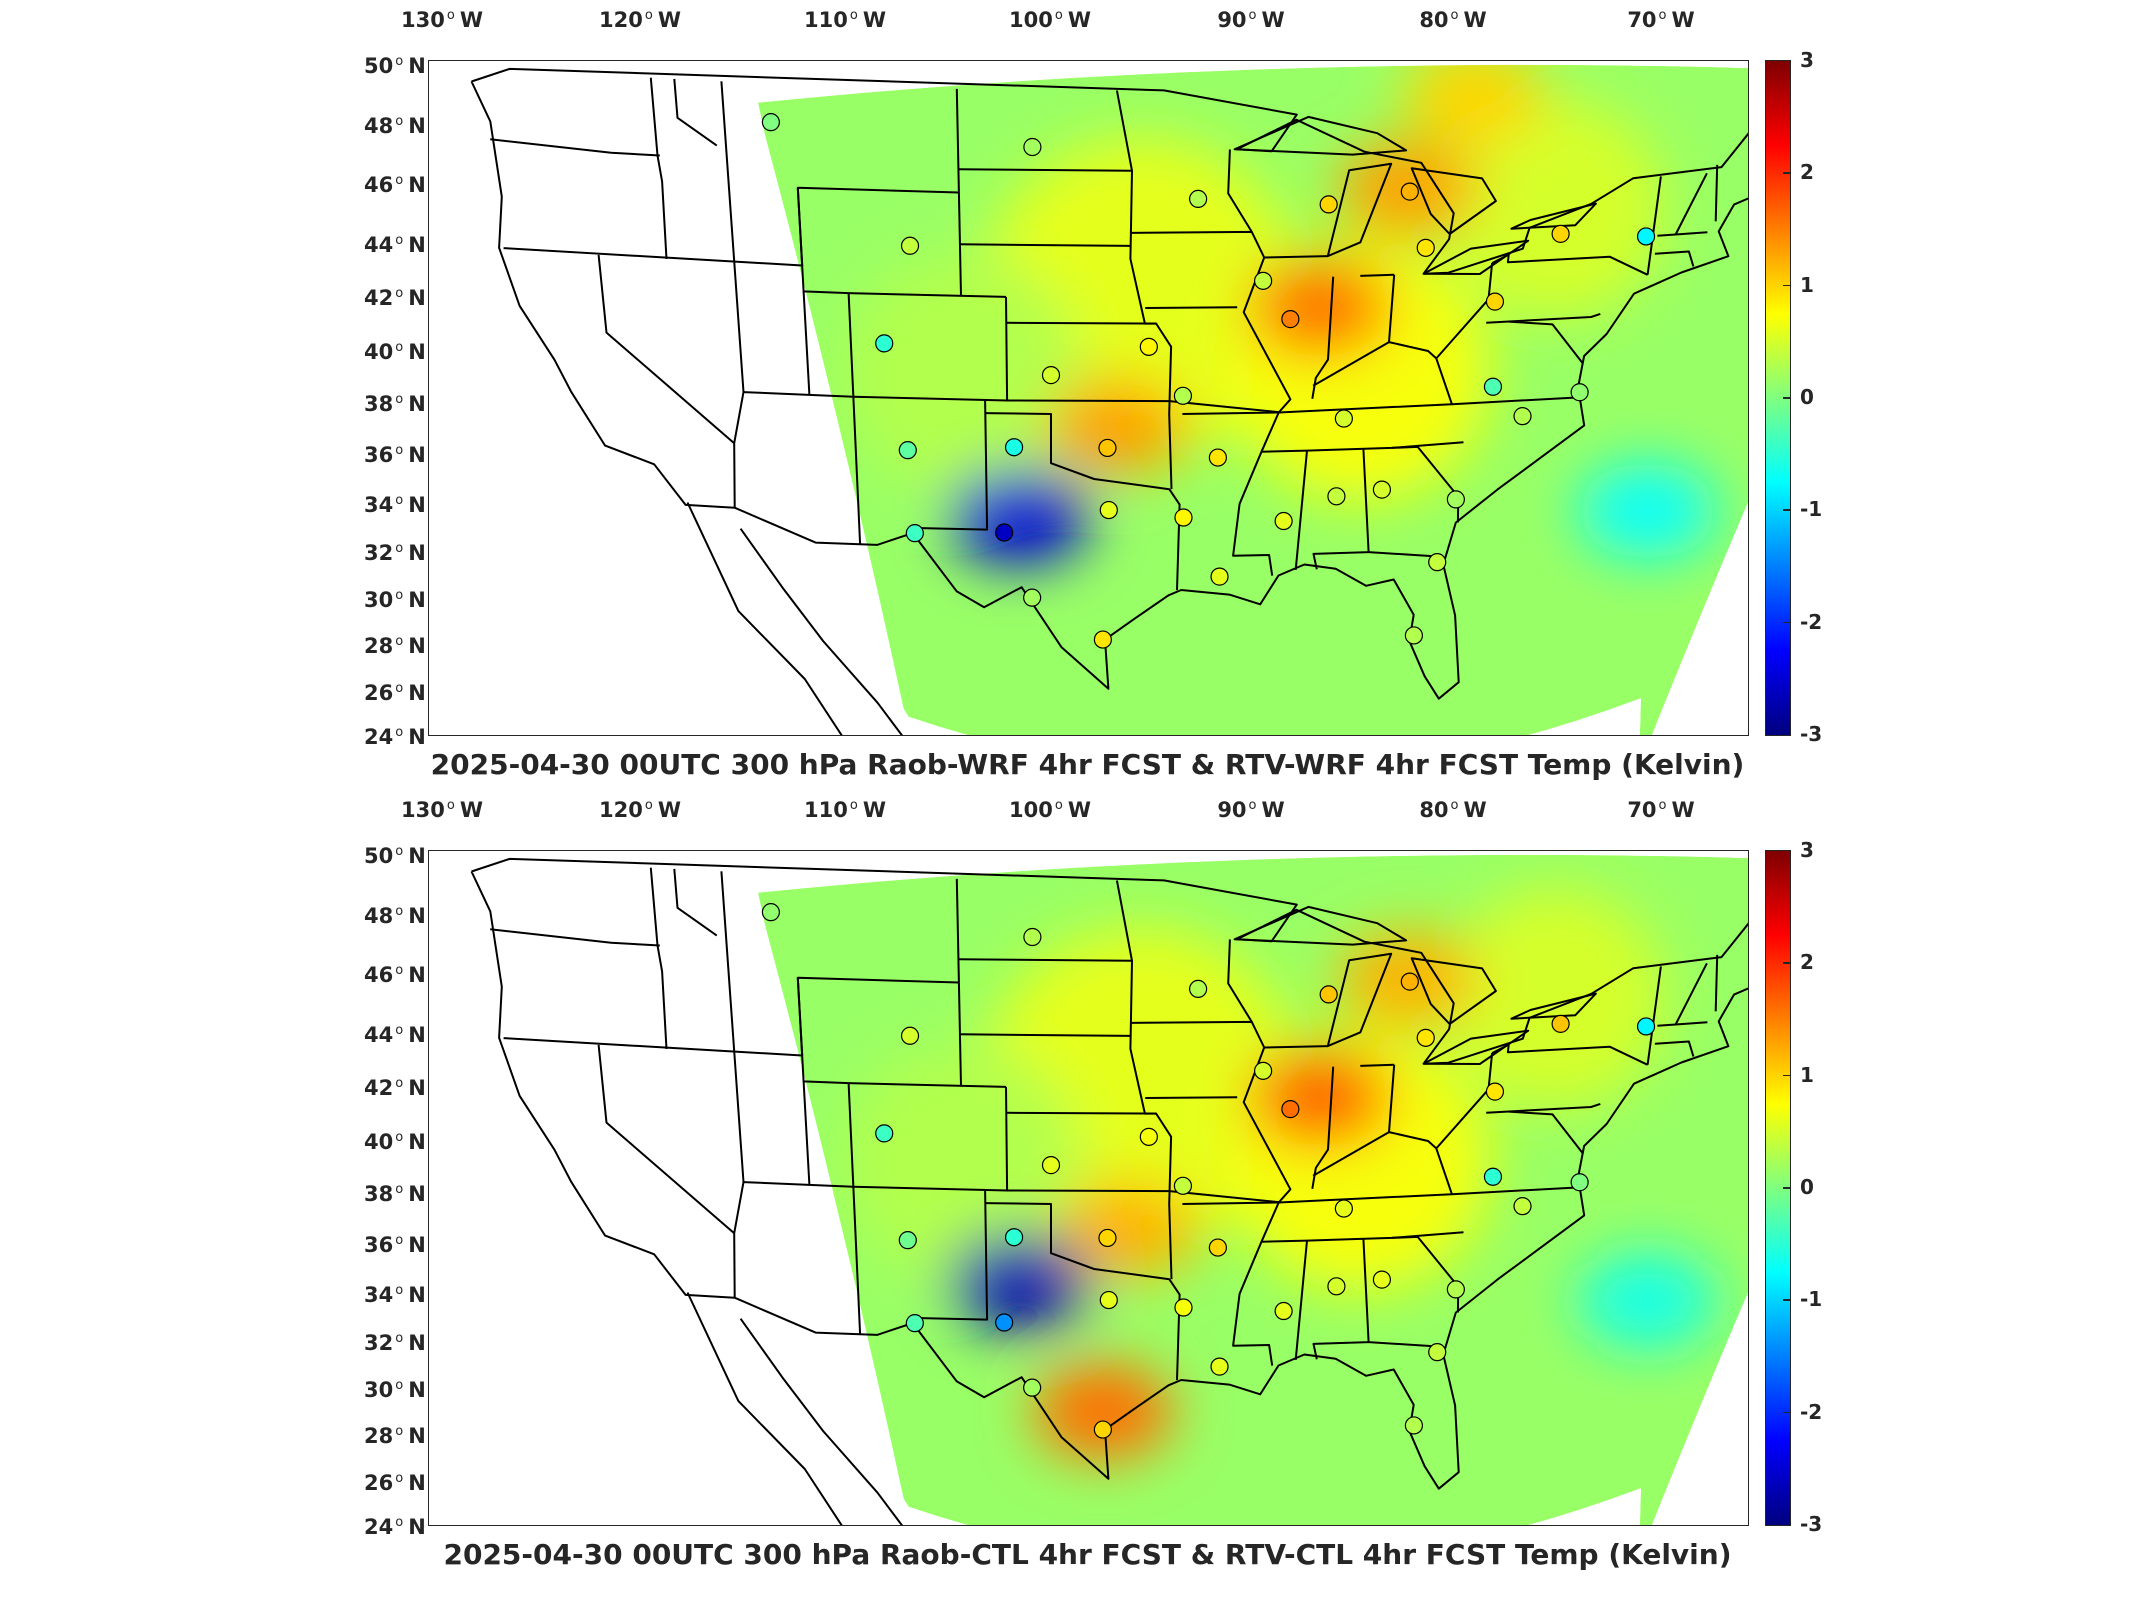 The height and width of the screenshot is (1600, 2133). What do you see at coordinates (1807, 172) in the screenshot?
I see `colorbar-tick-label: 2` at bounding box center [1807, 172].